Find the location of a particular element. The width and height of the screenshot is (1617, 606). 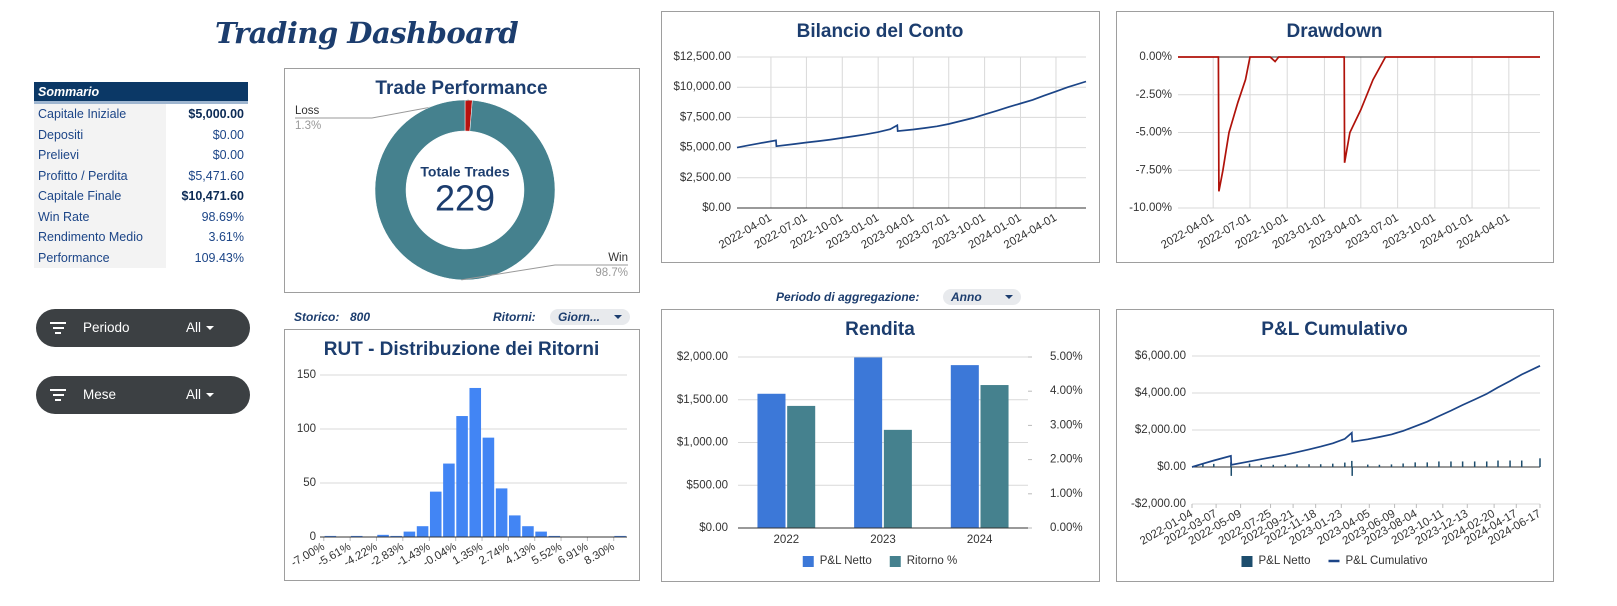

y-tick-label: $5,000.00 is located at coordinates (705, 148).